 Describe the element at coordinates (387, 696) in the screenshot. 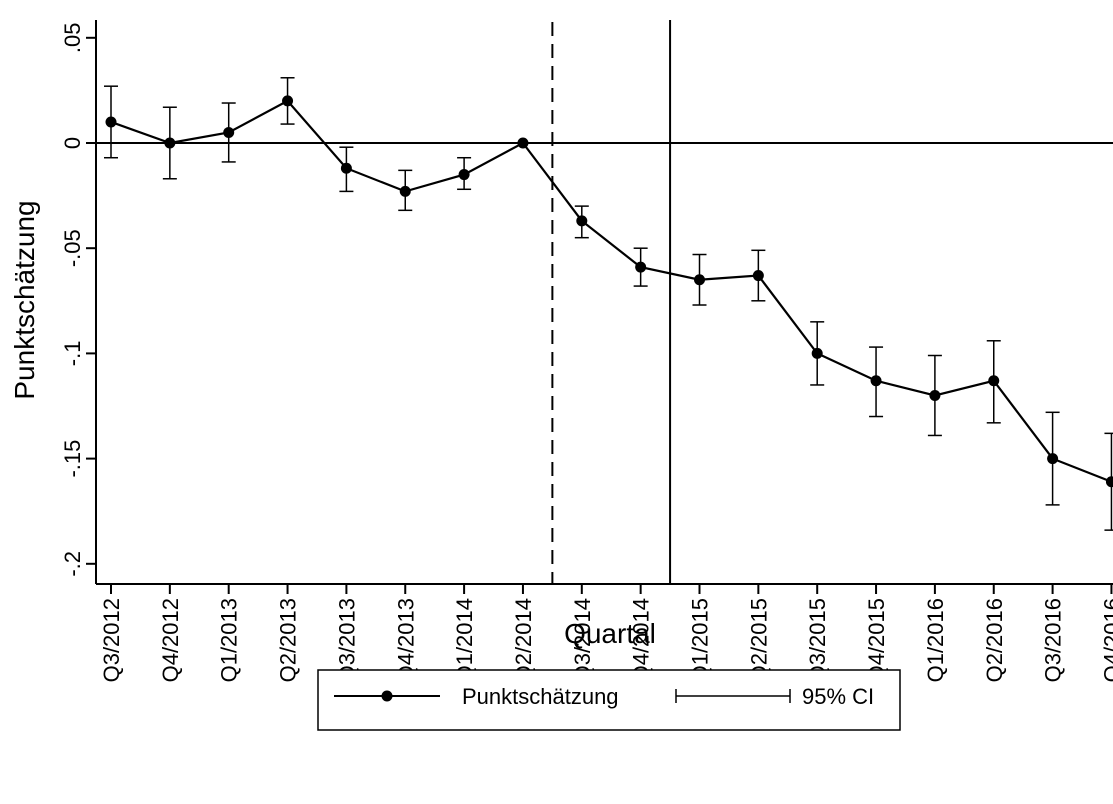

I see `legend-marker-swatch` at that location.